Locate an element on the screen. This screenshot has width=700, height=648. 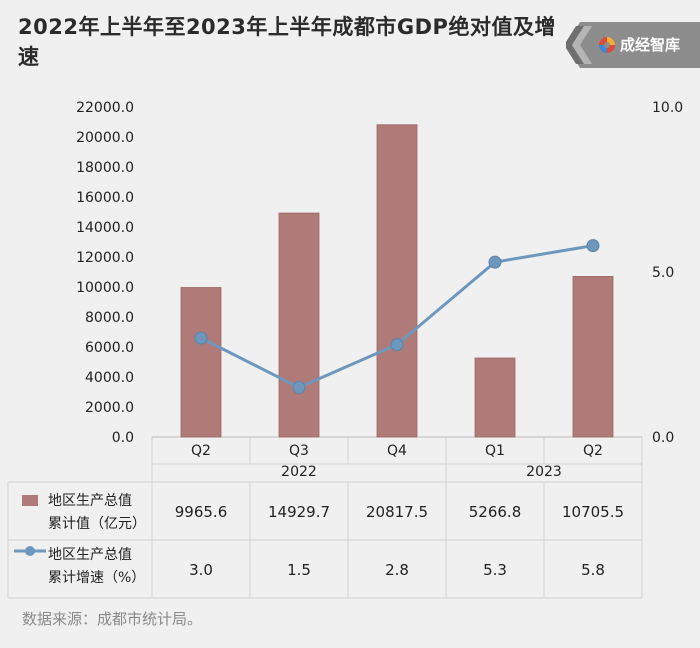
y-left-tick-label: 20000.0 is located at coordinates (105, 138).